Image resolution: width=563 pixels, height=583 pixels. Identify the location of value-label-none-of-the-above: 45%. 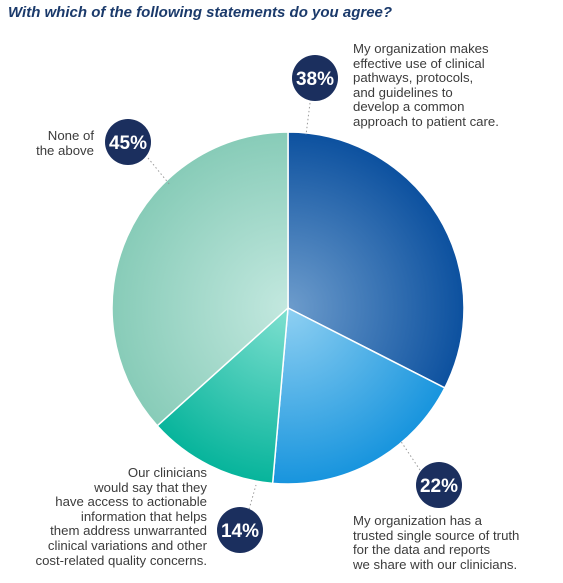
(128, 143).